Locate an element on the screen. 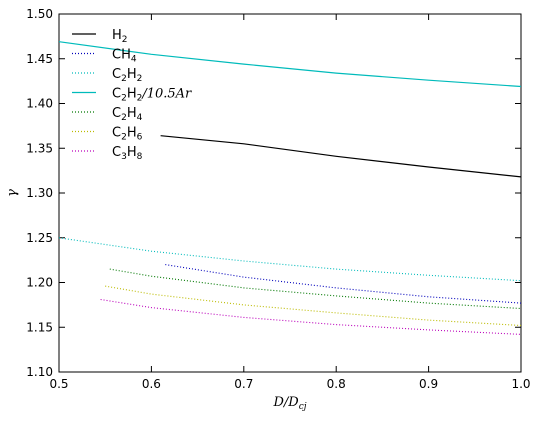 The image size is (540, 421). series-line-c2h4 is located at coordinates (315, 289).